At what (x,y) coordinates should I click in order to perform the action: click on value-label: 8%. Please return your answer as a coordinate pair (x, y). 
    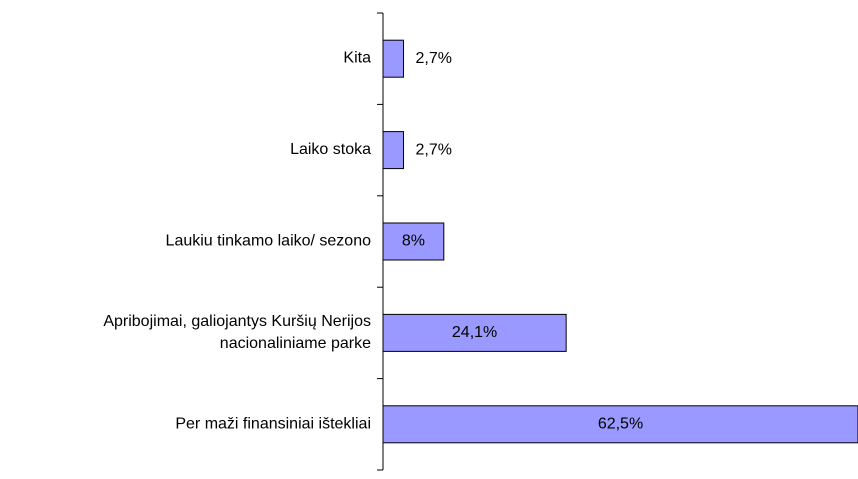
    Looking at the image, I should click on (413, 241).